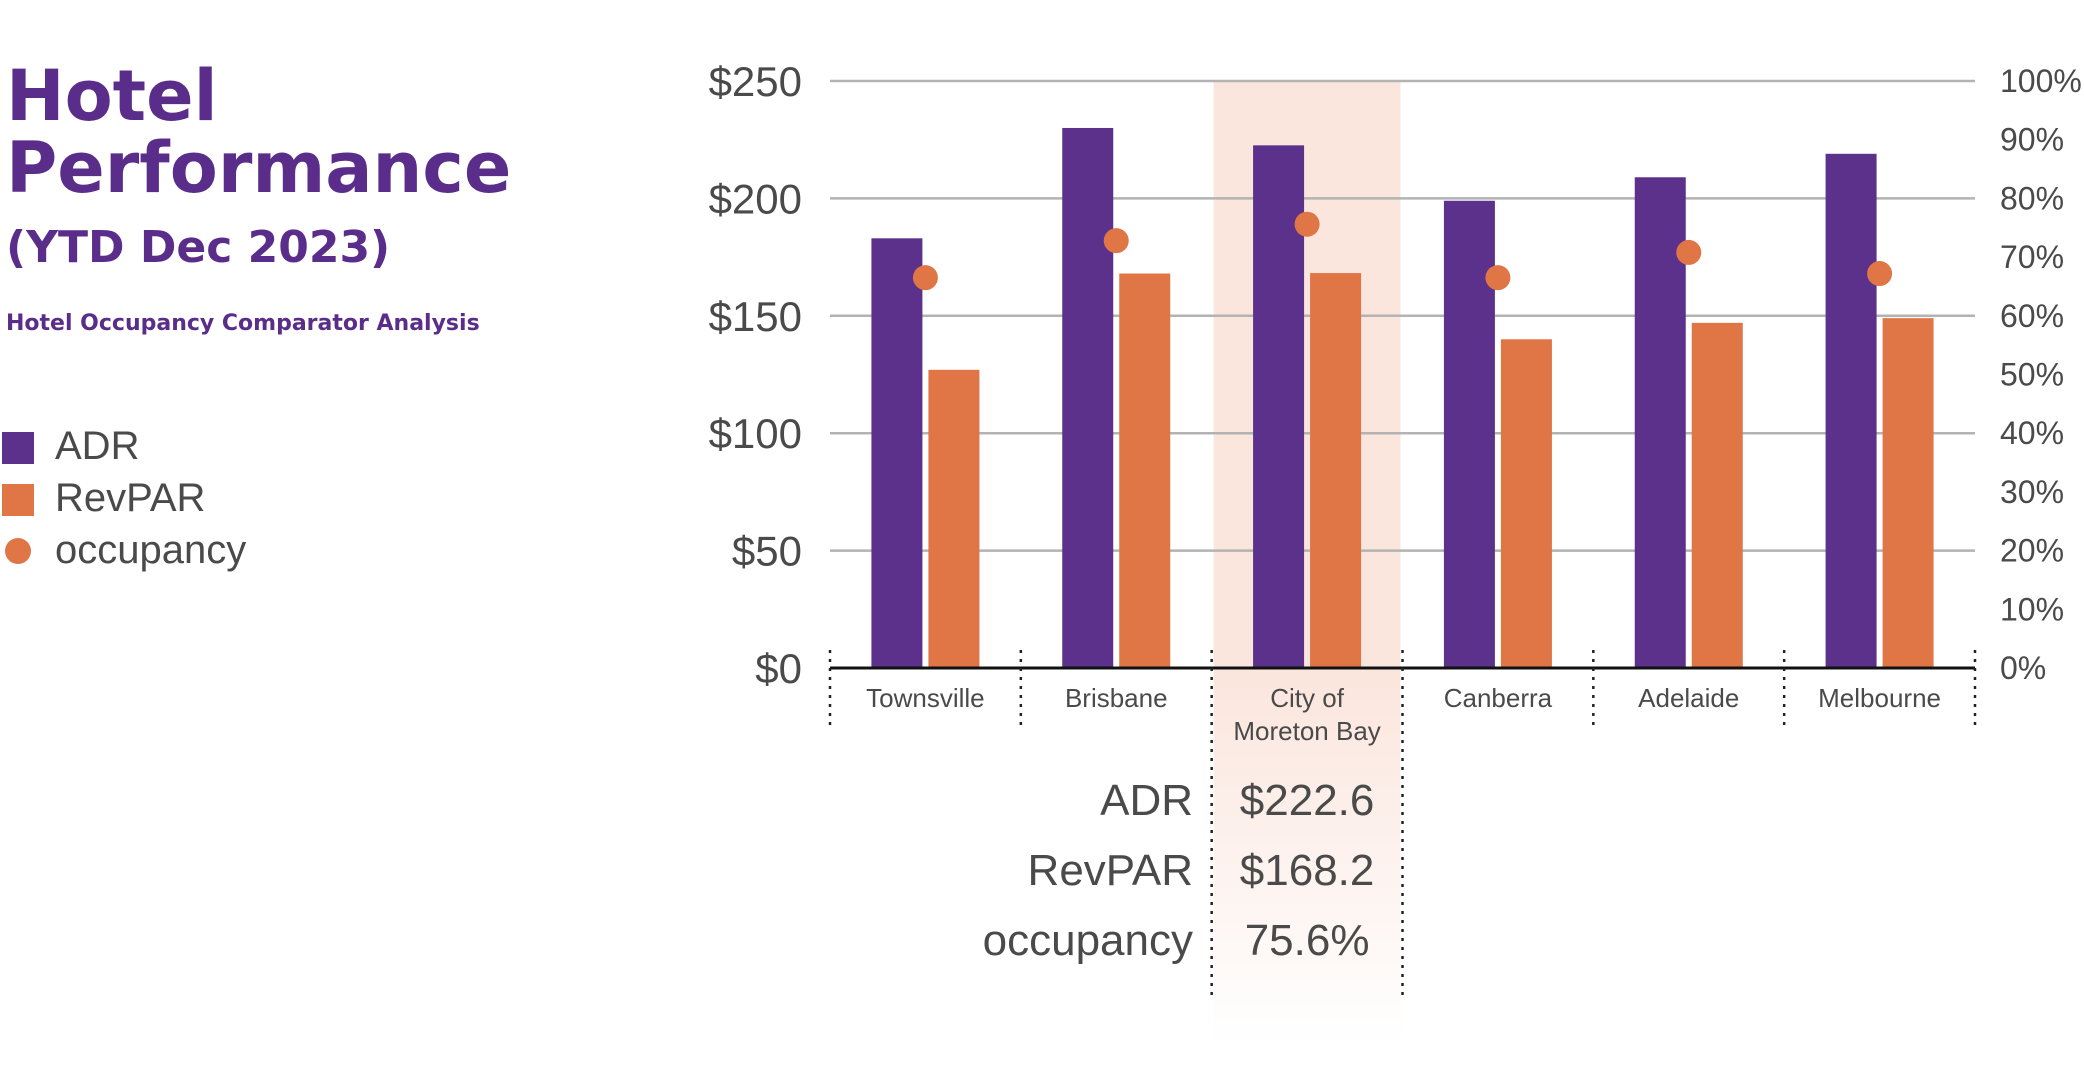  I want to click on y-right-tick-label: 70%, so click(2032, 257).